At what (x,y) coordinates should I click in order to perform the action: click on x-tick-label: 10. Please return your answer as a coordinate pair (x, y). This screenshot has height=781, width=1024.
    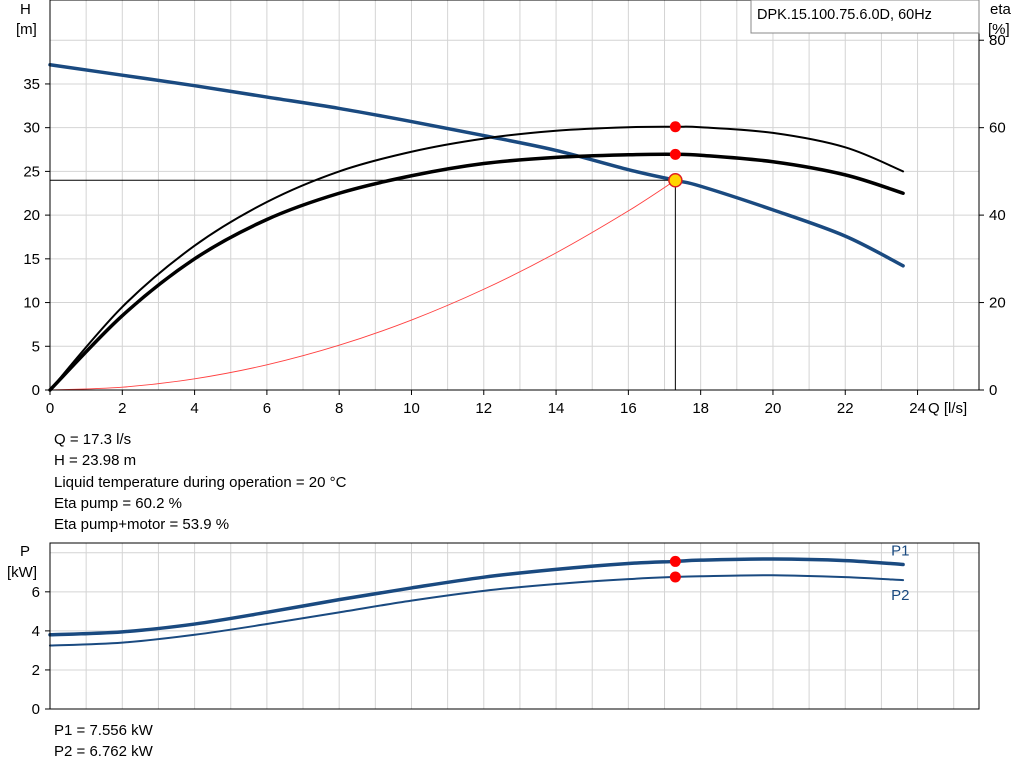
    Looking at the image, I should click on (411, 408).